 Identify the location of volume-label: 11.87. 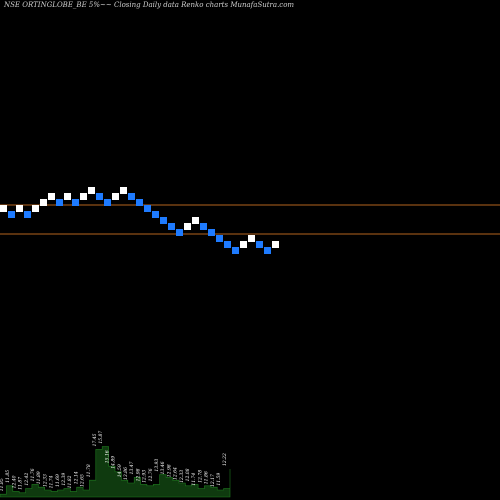
(21, 483).